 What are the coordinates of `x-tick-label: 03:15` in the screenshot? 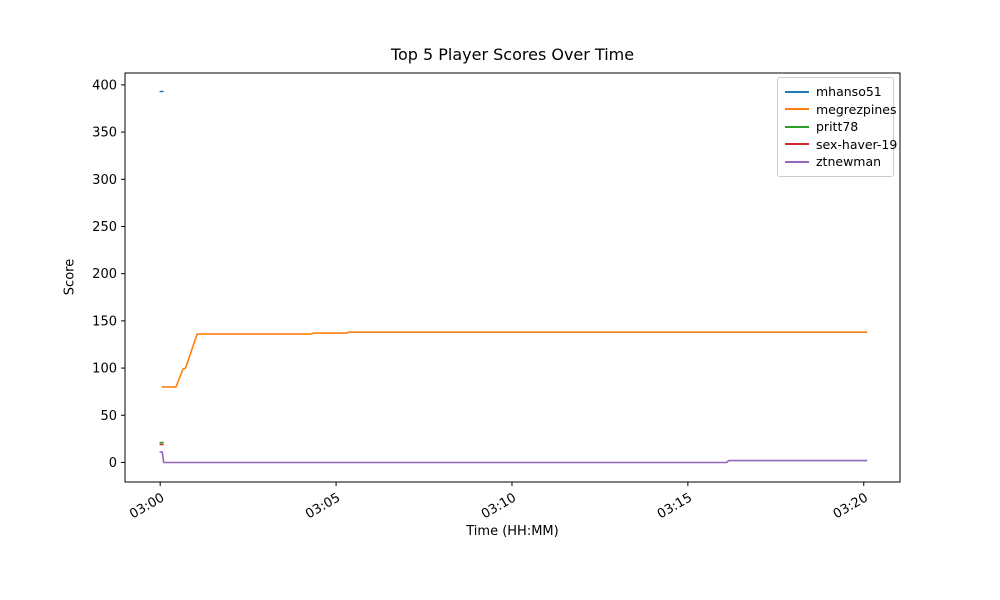 It's located at (675, 506).